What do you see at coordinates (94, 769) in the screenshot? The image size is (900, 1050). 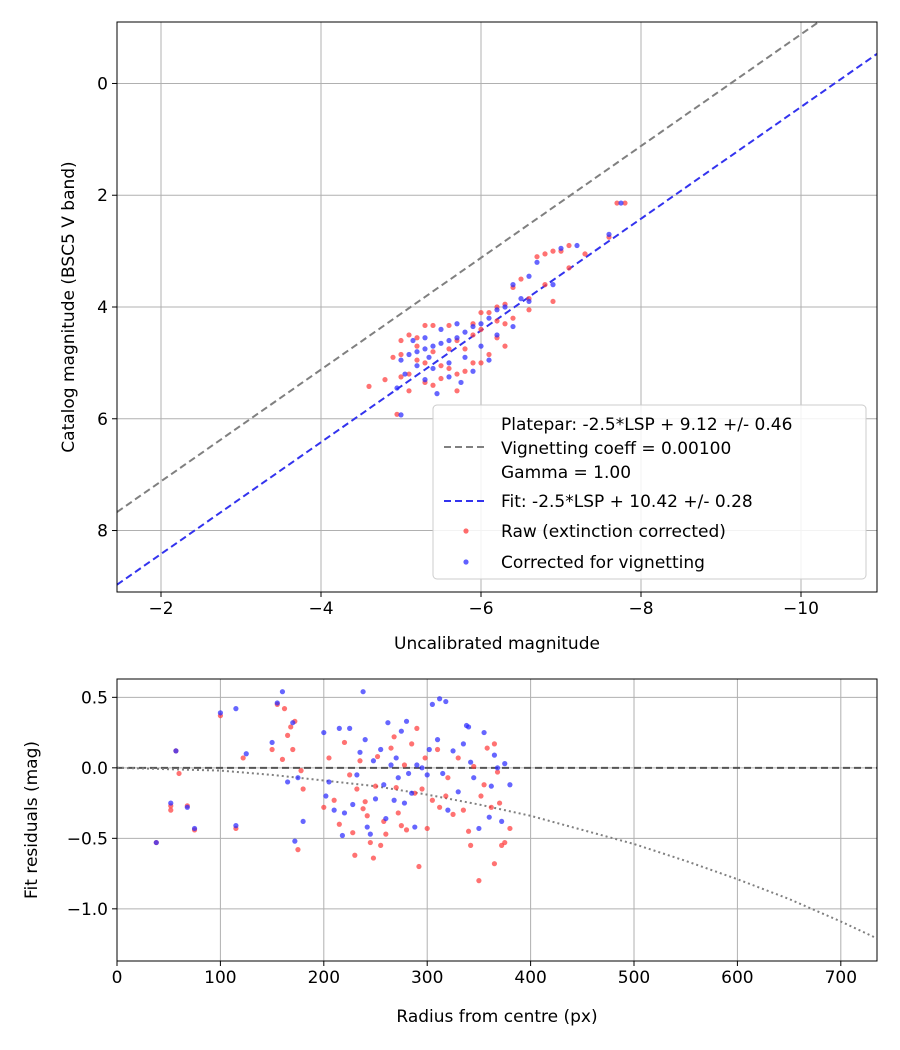 I see `bottom-y-tick-label: 0.0` at bounding box center [94, 769].